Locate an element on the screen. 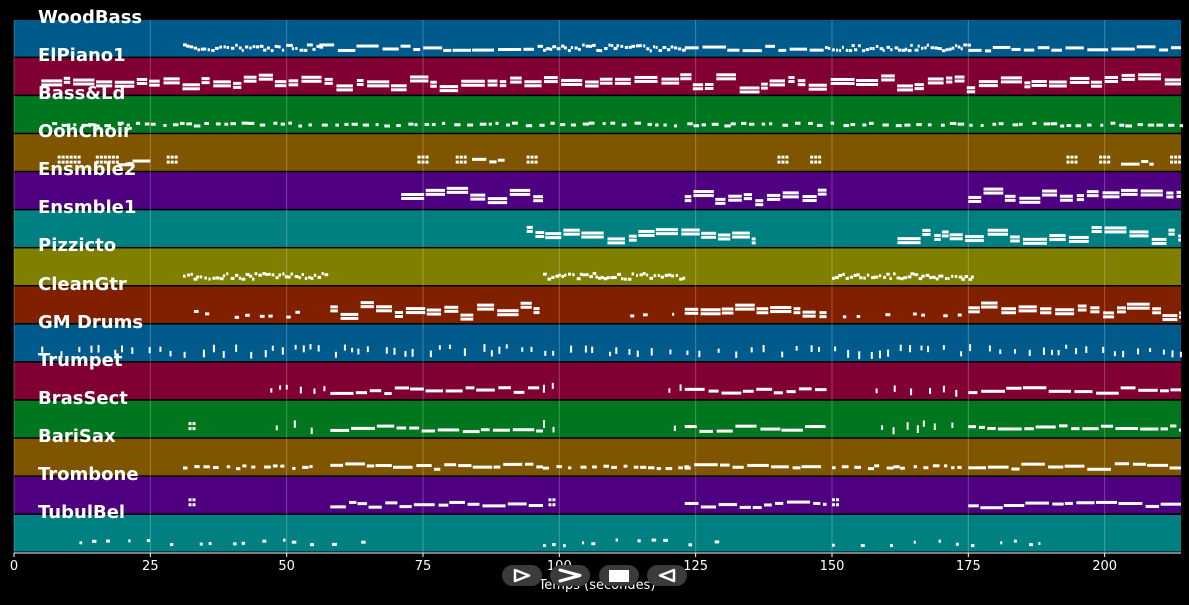 This screenshot has height=605, width=1189. x-tick-label: 50 is located at coordinates (286, 566).